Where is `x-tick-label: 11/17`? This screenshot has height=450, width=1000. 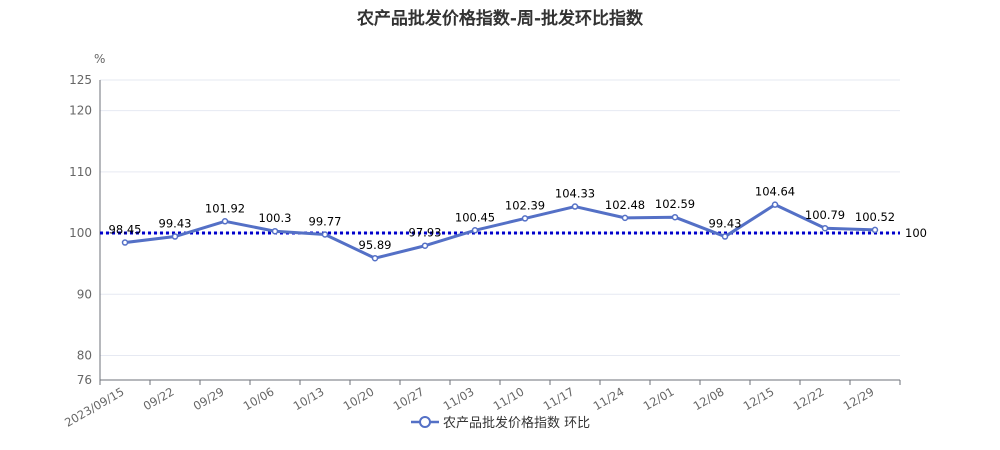 x-tick-label: 11/17 is located at coordinates (559, 398).